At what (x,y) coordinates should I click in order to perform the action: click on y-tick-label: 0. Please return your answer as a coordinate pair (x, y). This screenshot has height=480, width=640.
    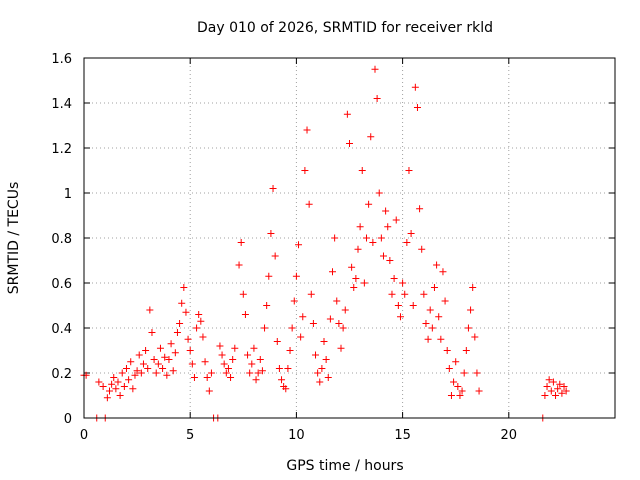
    Looking at the image, I should click on (68, 419).